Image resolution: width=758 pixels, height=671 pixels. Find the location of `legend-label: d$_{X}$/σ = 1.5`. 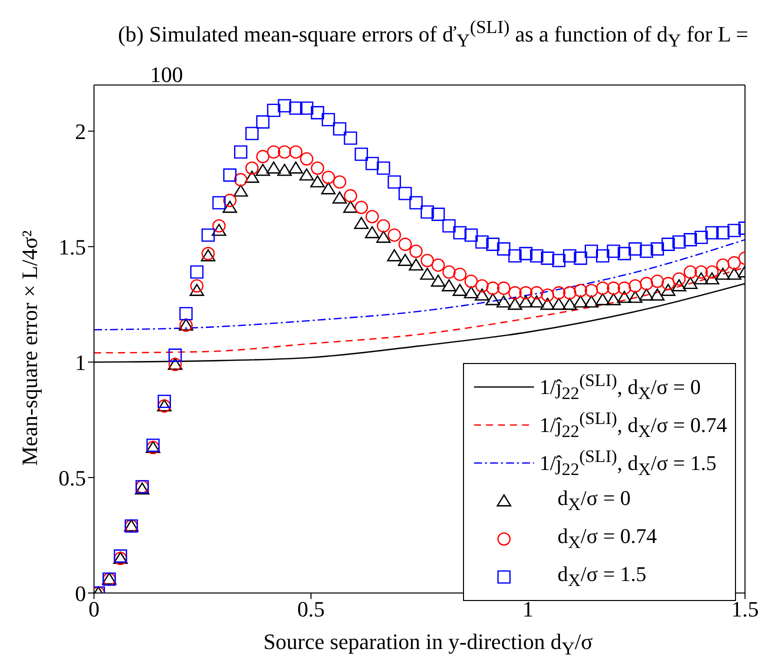

legend-label: d$_{X}$/σ = 1.5 is located at coordinates (601, 577).